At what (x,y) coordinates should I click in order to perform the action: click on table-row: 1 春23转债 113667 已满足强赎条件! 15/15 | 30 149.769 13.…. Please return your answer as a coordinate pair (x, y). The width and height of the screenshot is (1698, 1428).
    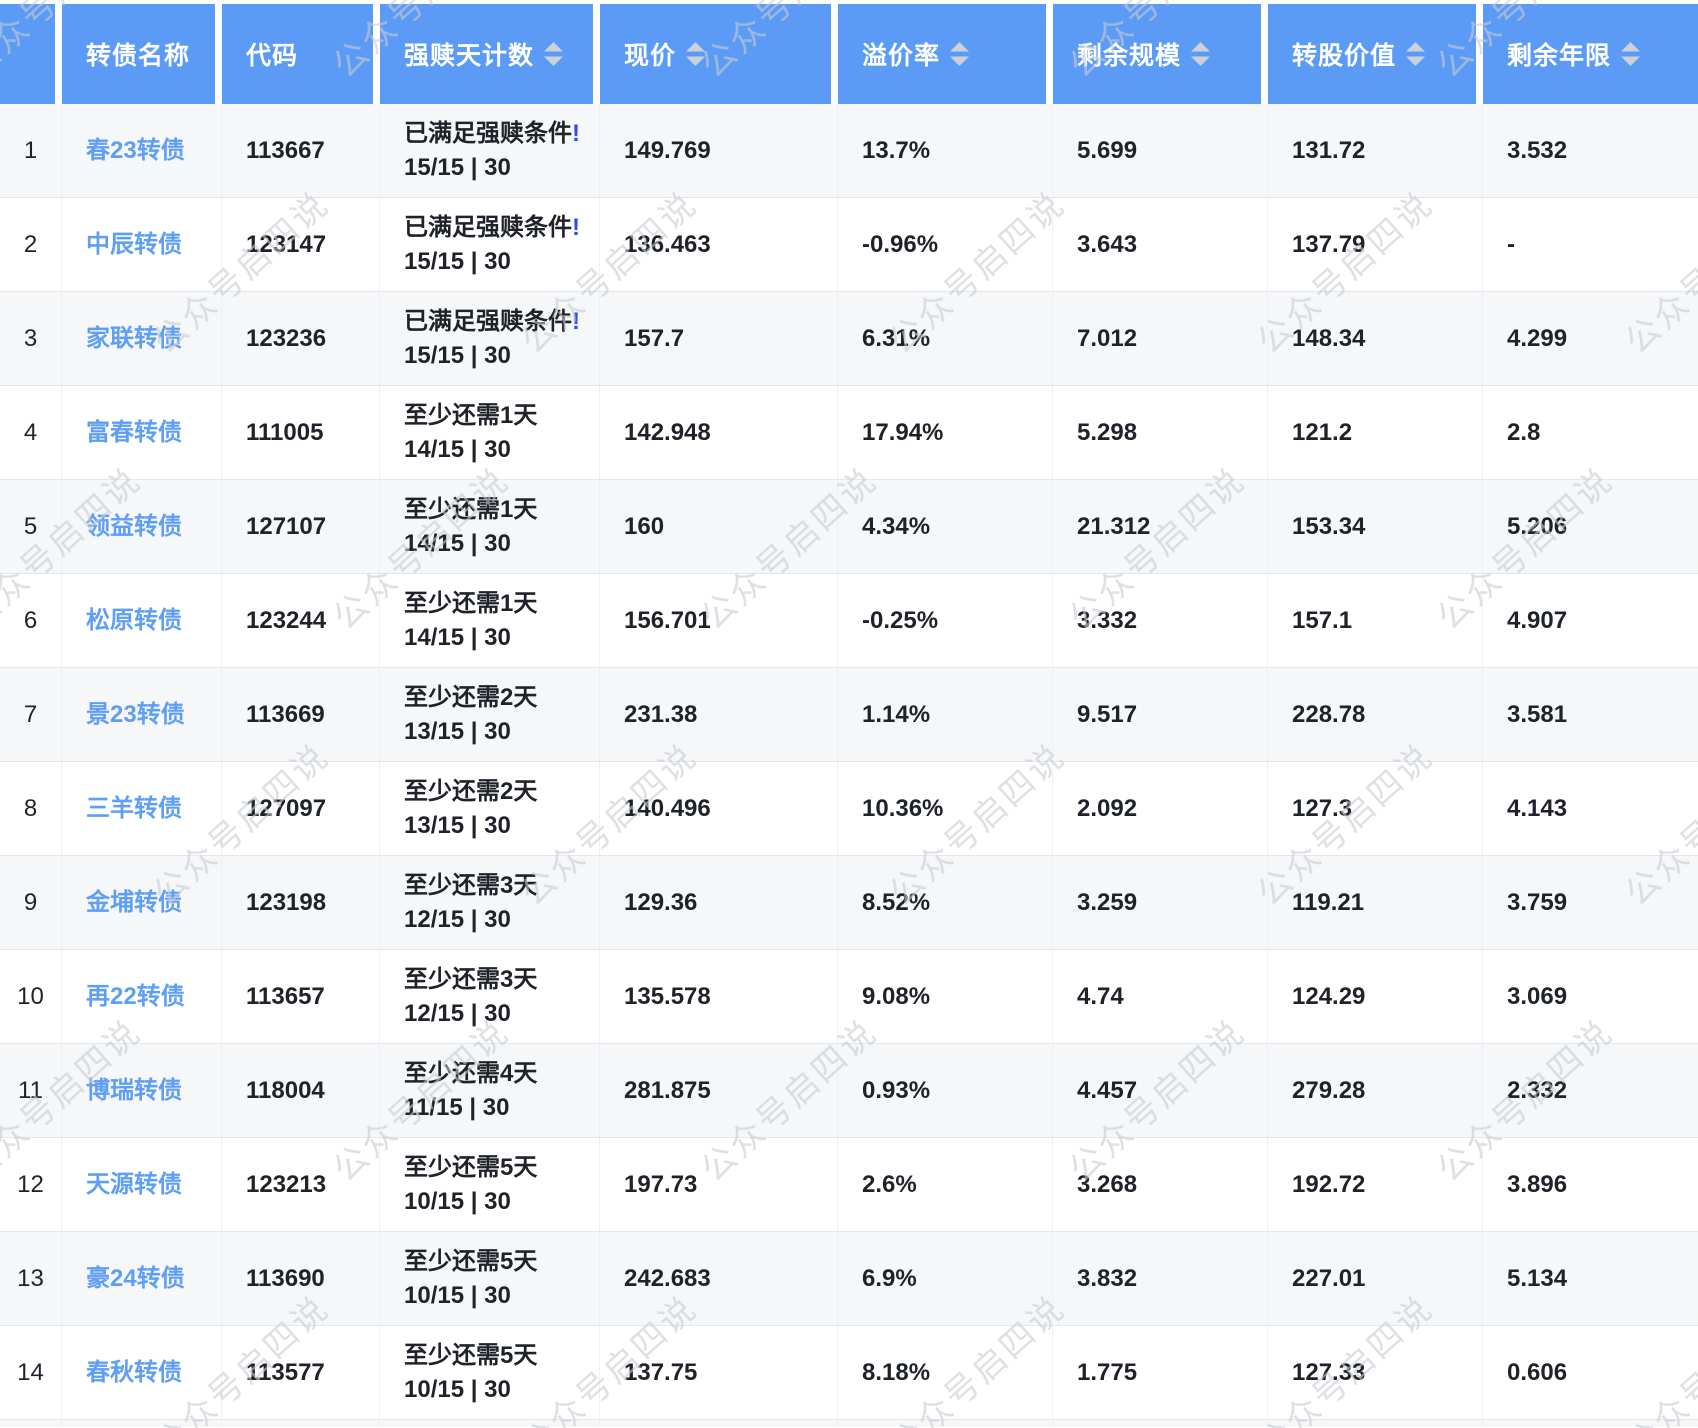
    Looking at the image, I should click on (849, 151).